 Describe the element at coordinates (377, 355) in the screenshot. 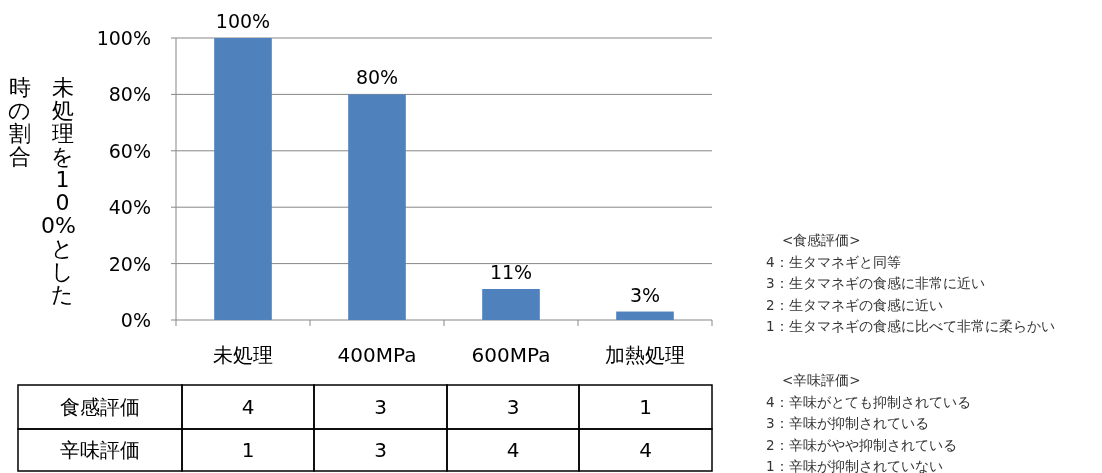

I see `x-tick-label: 400MPa` at that location.